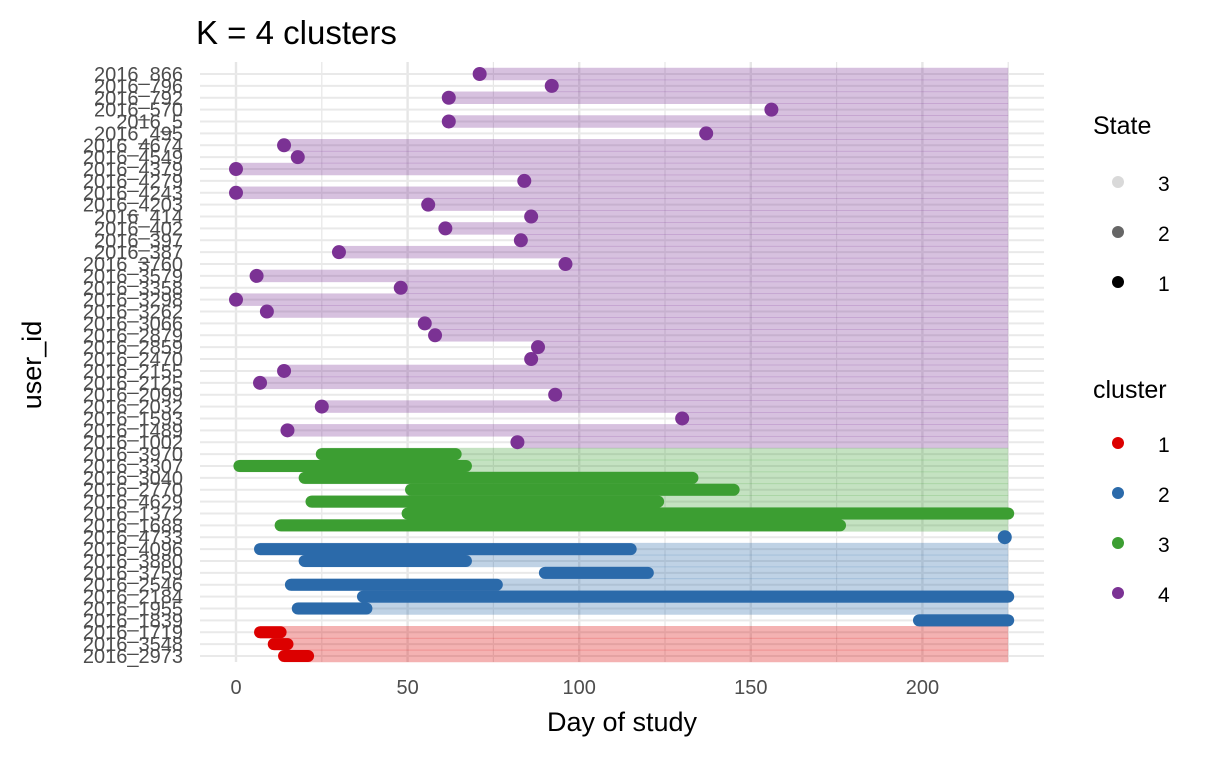 The image size is (1221, 759). I want to click on x-tick-label: 0, so click(235, 688).